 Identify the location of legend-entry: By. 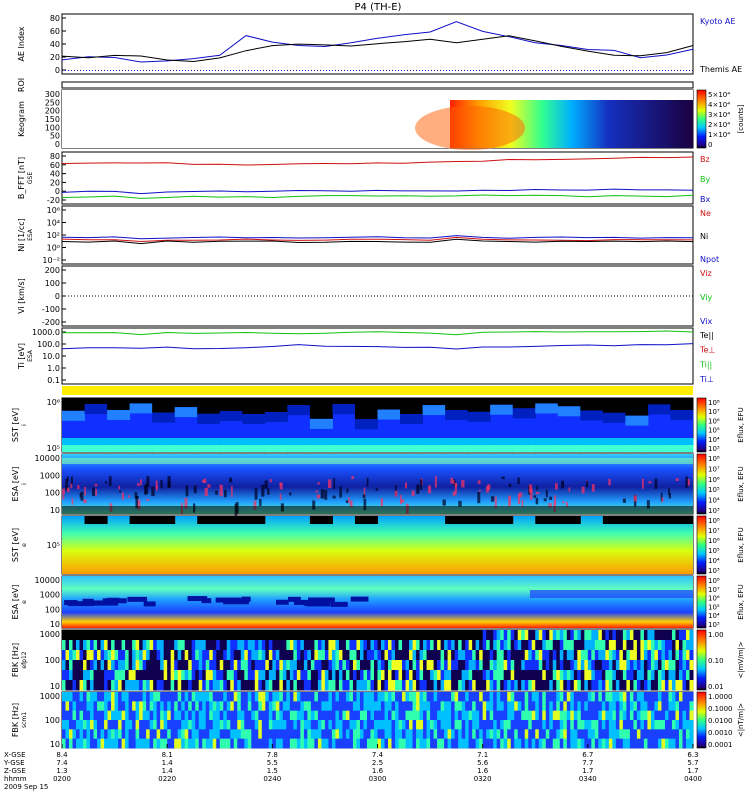
(705, 179).